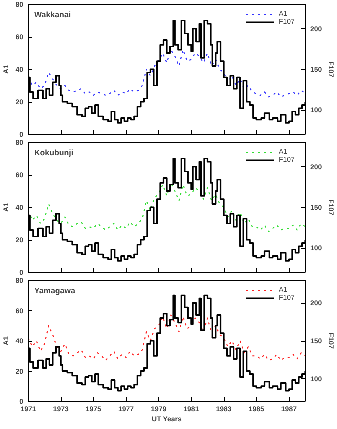 The width and height of the screenshot is (337, 429). What do you see at coordinates (54, 153) in the screenshot?
I see `text: Kokubunji` at bounding box center [54, 153].